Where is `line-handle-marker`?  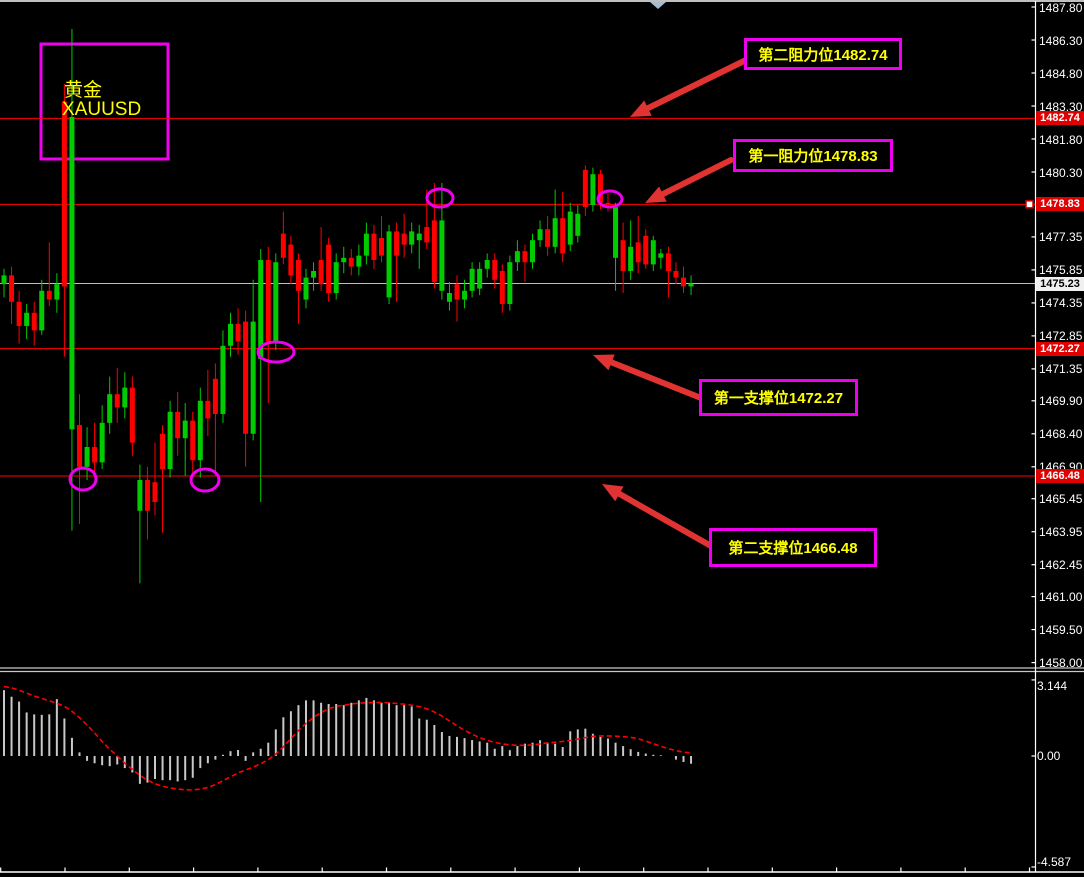 line-handle-marker is located at coordinates (1029, 204).